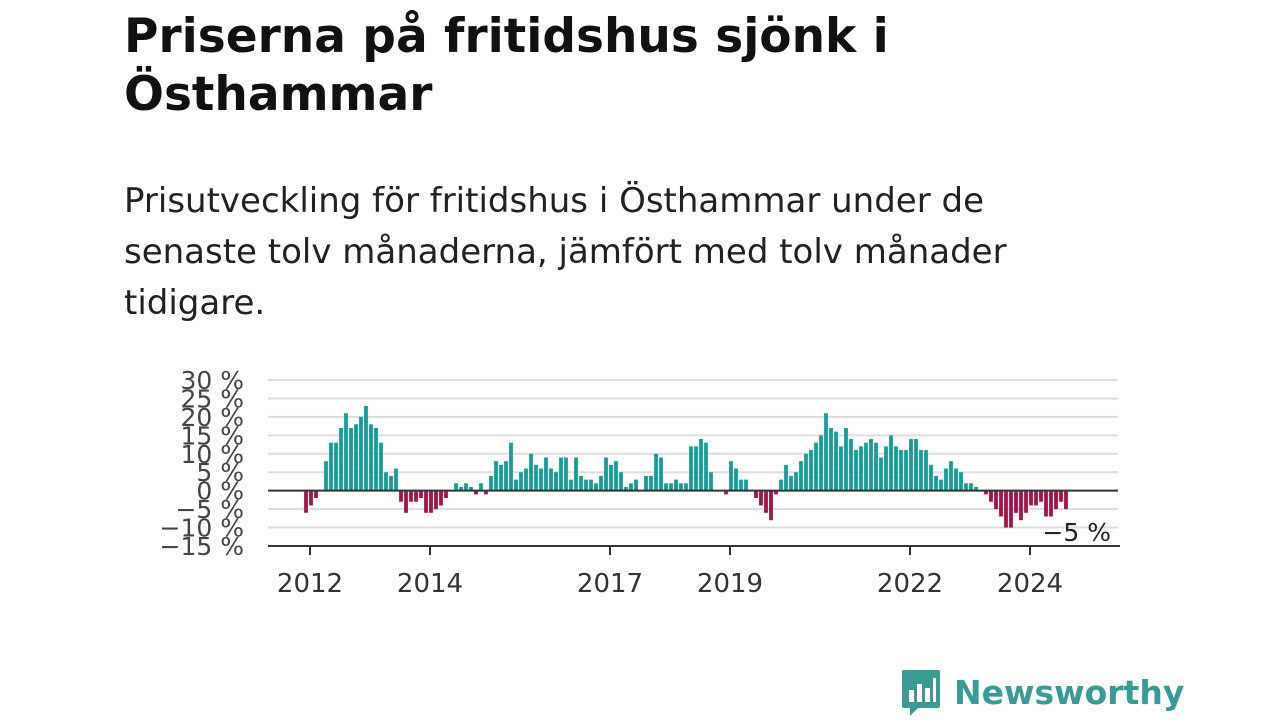 This screenshot has height=720, width=1280. What do you see at coordinates (910, 584) in the screenshot?
I see `x-tick-label: 2022` at bounding box center [910, 584].